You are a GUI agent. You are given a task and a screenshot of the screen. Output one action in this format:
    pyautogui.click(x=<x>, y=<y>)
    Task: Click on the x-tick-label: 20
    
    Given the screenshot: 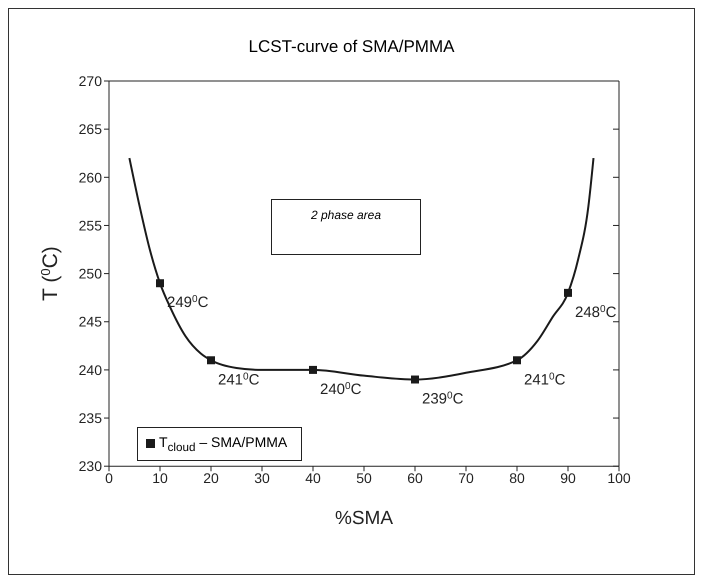 What is the action you would take?
    pyautogui.click(x=211, y=478)
    